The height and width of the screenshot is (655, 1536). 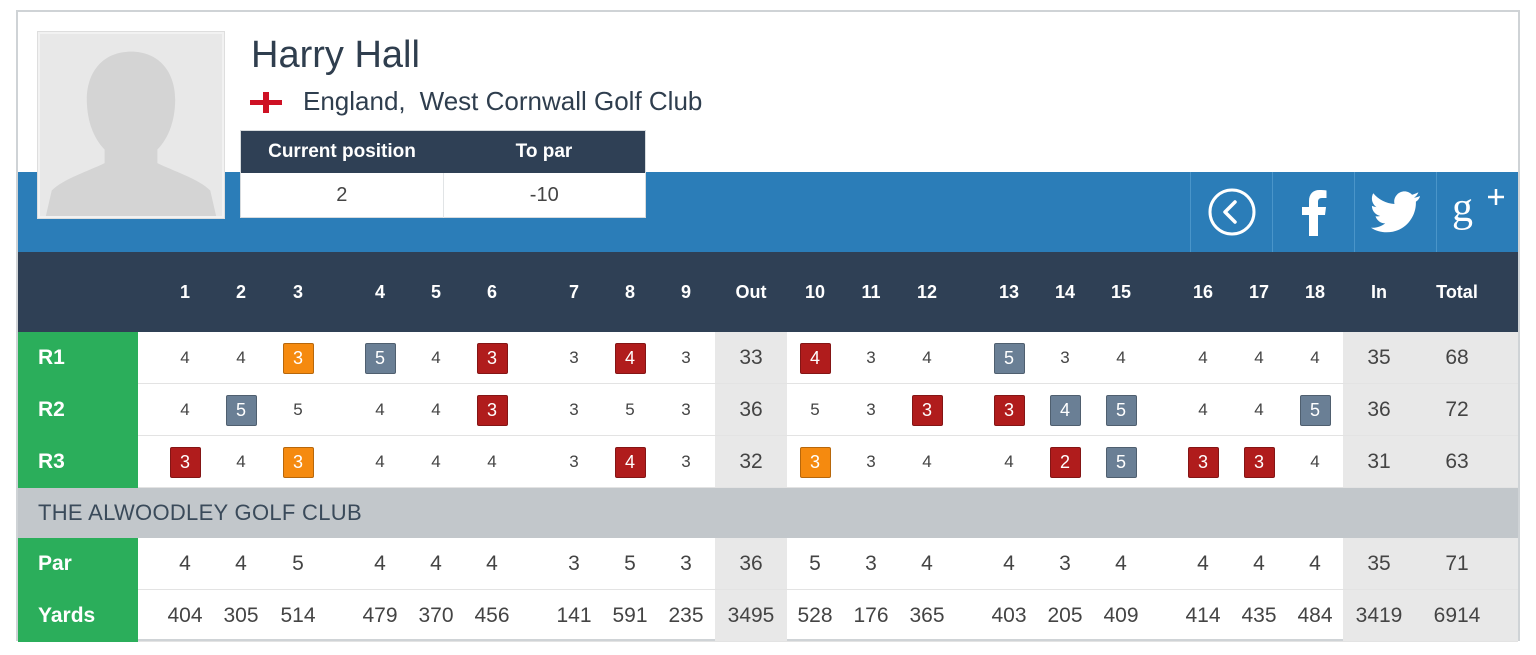 What do you see at coordinates (335, 55) in the screenshot?
I see `player-name: Harry Hall` at bounding box center [335, 55].